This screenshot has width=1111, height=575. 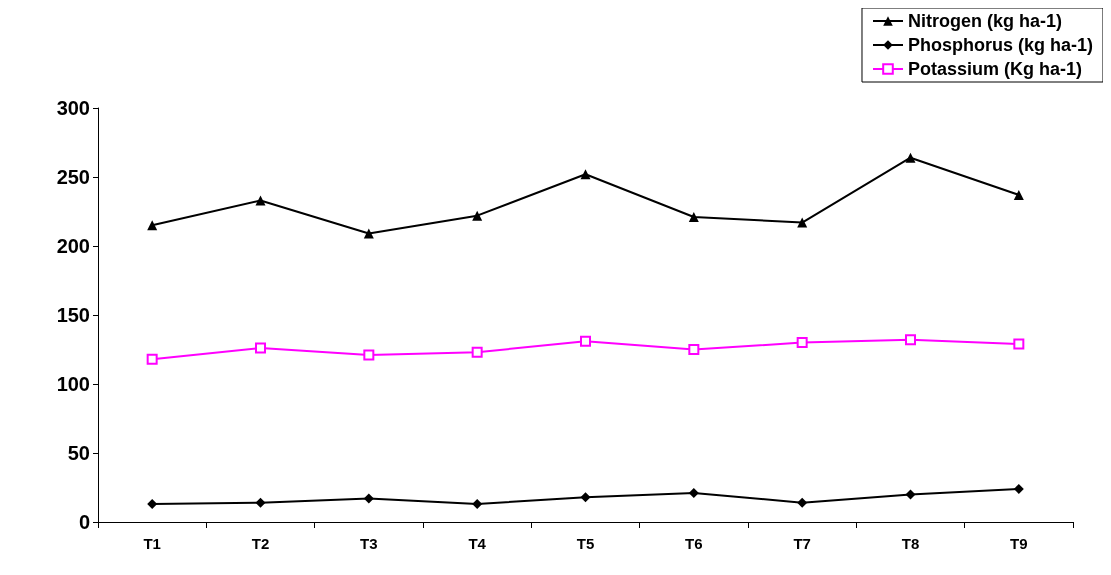 What do you see at coordinates (78, 453) in the screenshot?
I see `y-tick-label: 50` at bounding box center [78, 453].